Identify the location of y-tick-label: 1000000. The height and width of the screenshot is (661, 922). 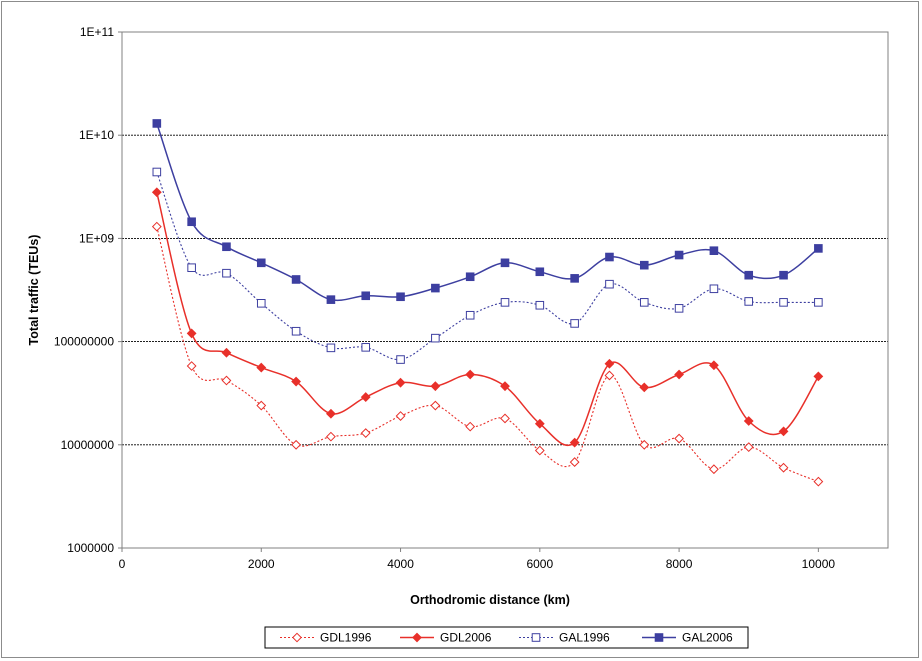
(90, 548).